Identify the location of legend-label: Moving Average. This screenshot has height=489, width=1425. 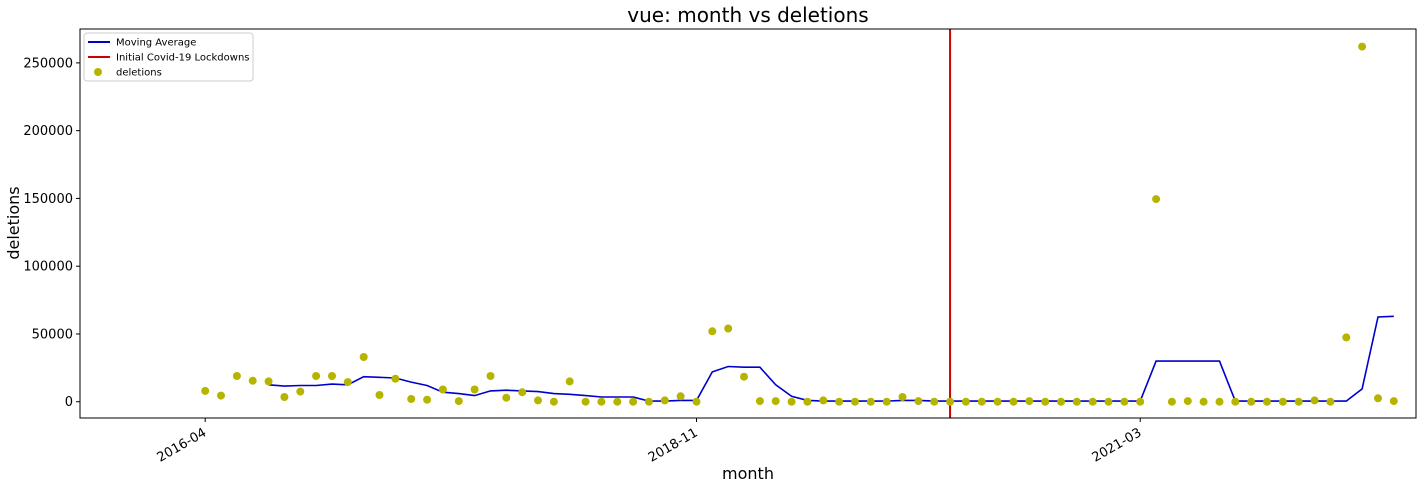
(156, 43).